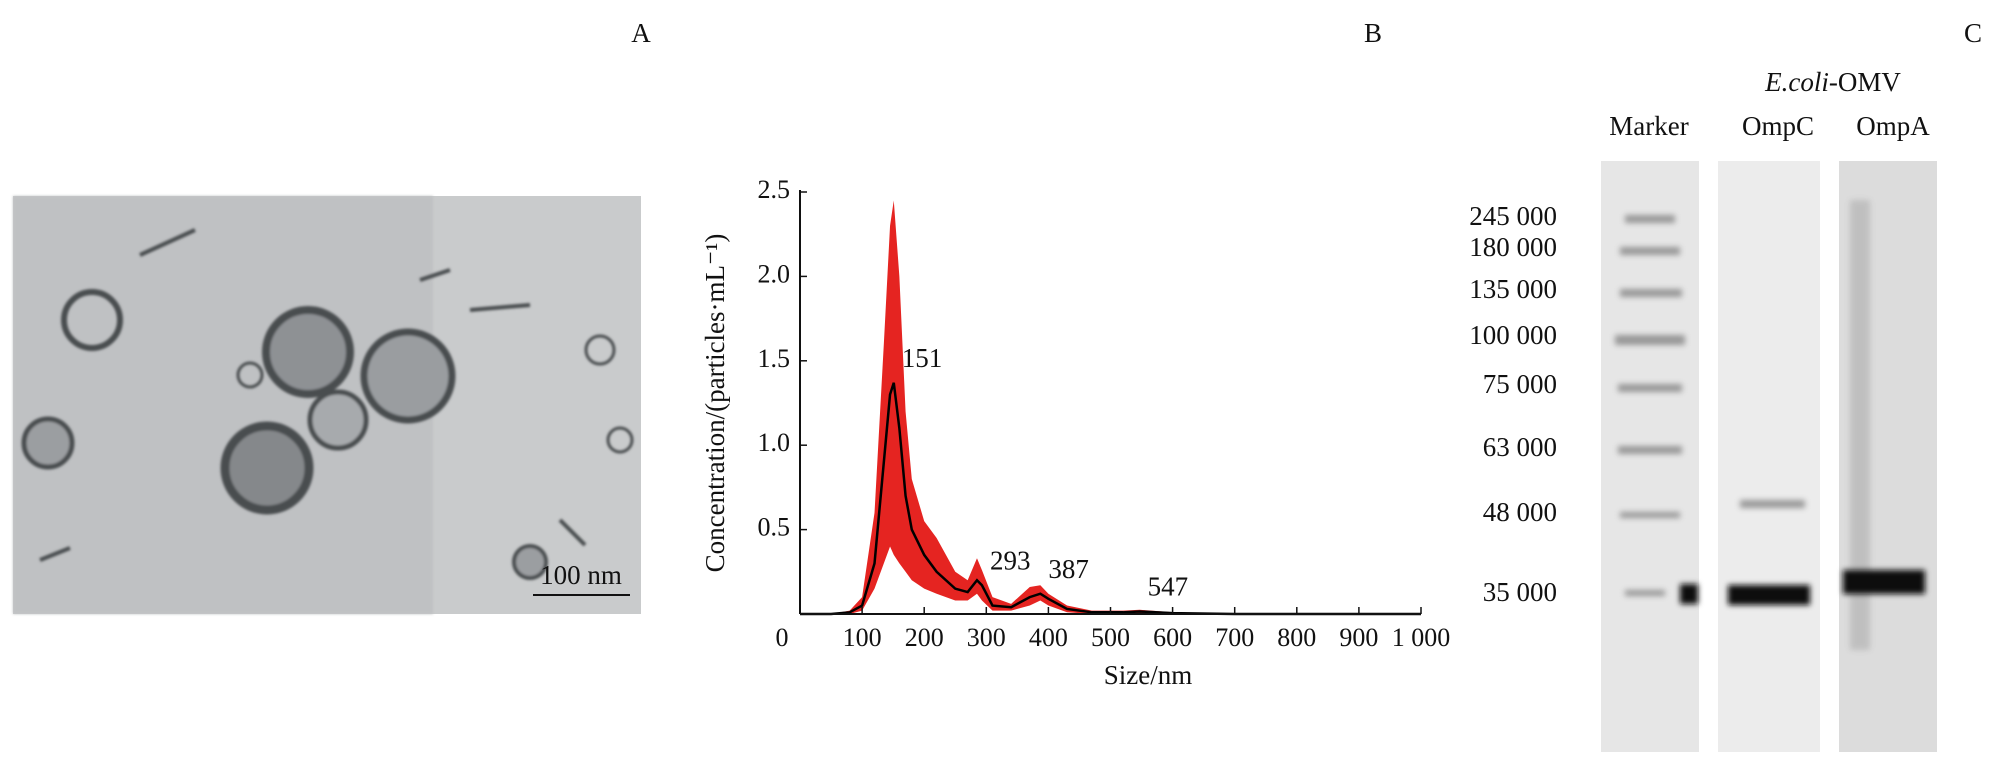 The image size is (1997, 768). I want to click on mean-line, so click(1110, 499).